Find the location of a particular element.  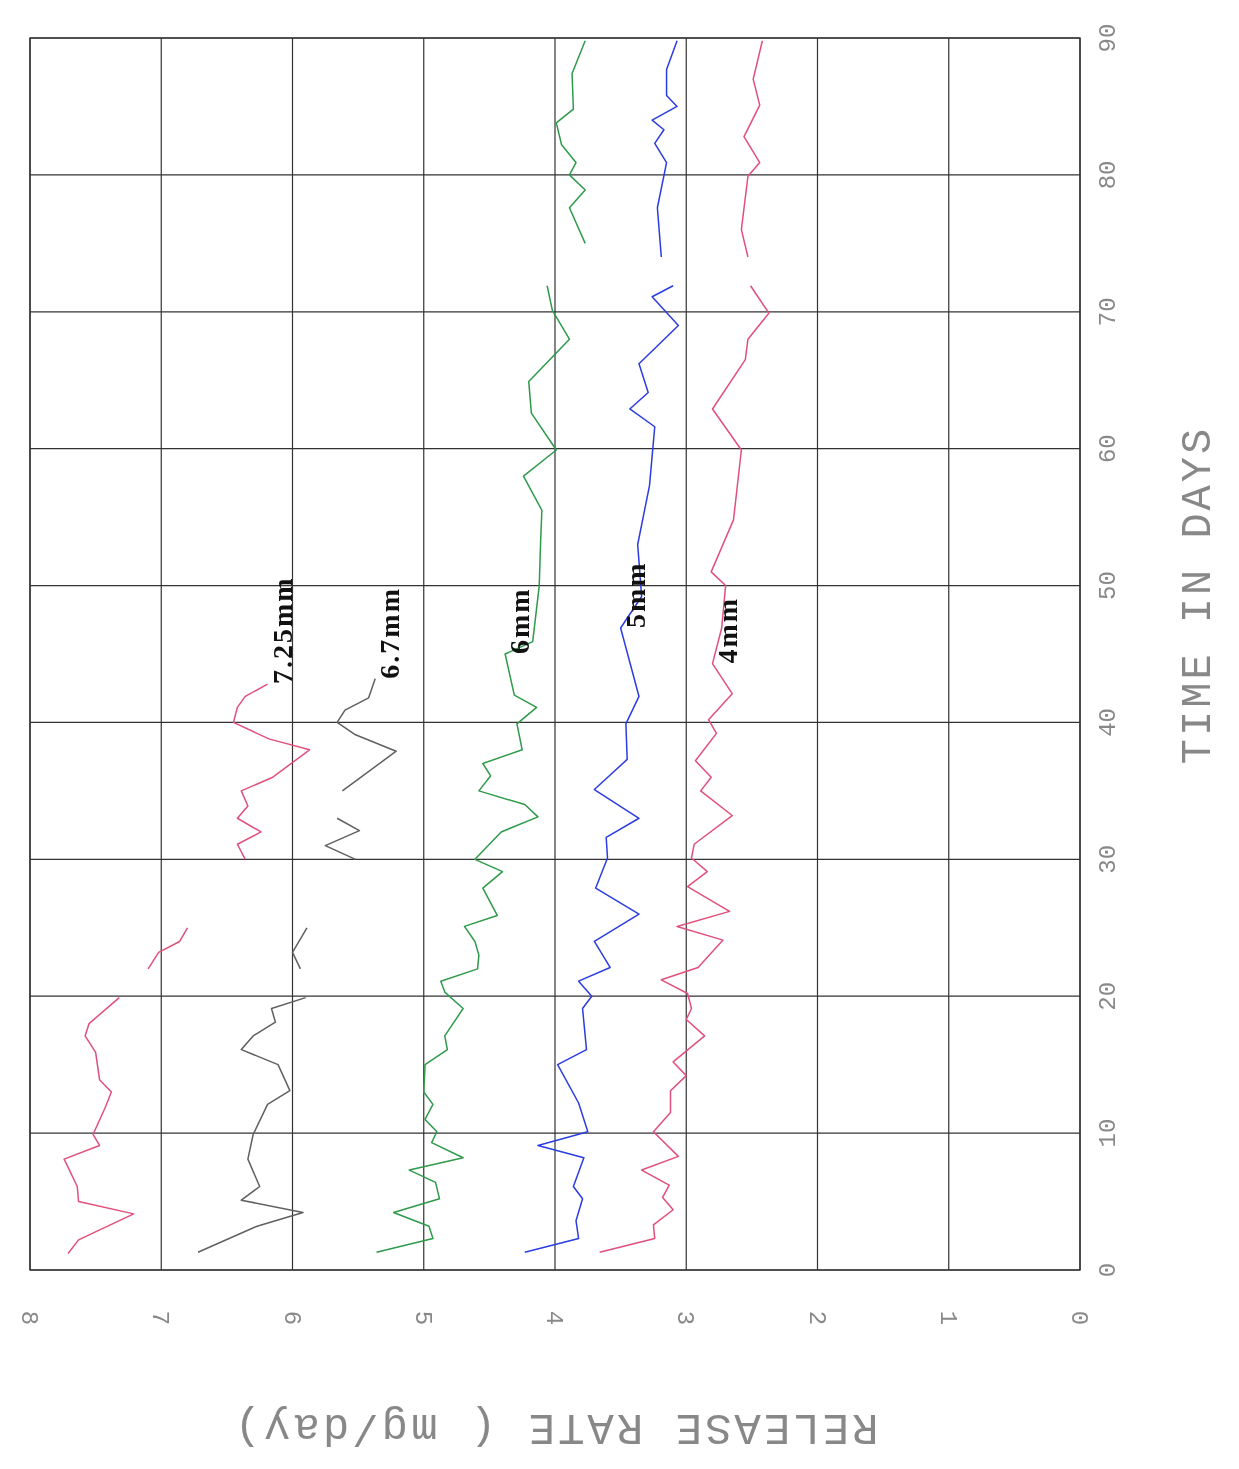

x-tick-label: 5 is located at coordinates (422, 1318).